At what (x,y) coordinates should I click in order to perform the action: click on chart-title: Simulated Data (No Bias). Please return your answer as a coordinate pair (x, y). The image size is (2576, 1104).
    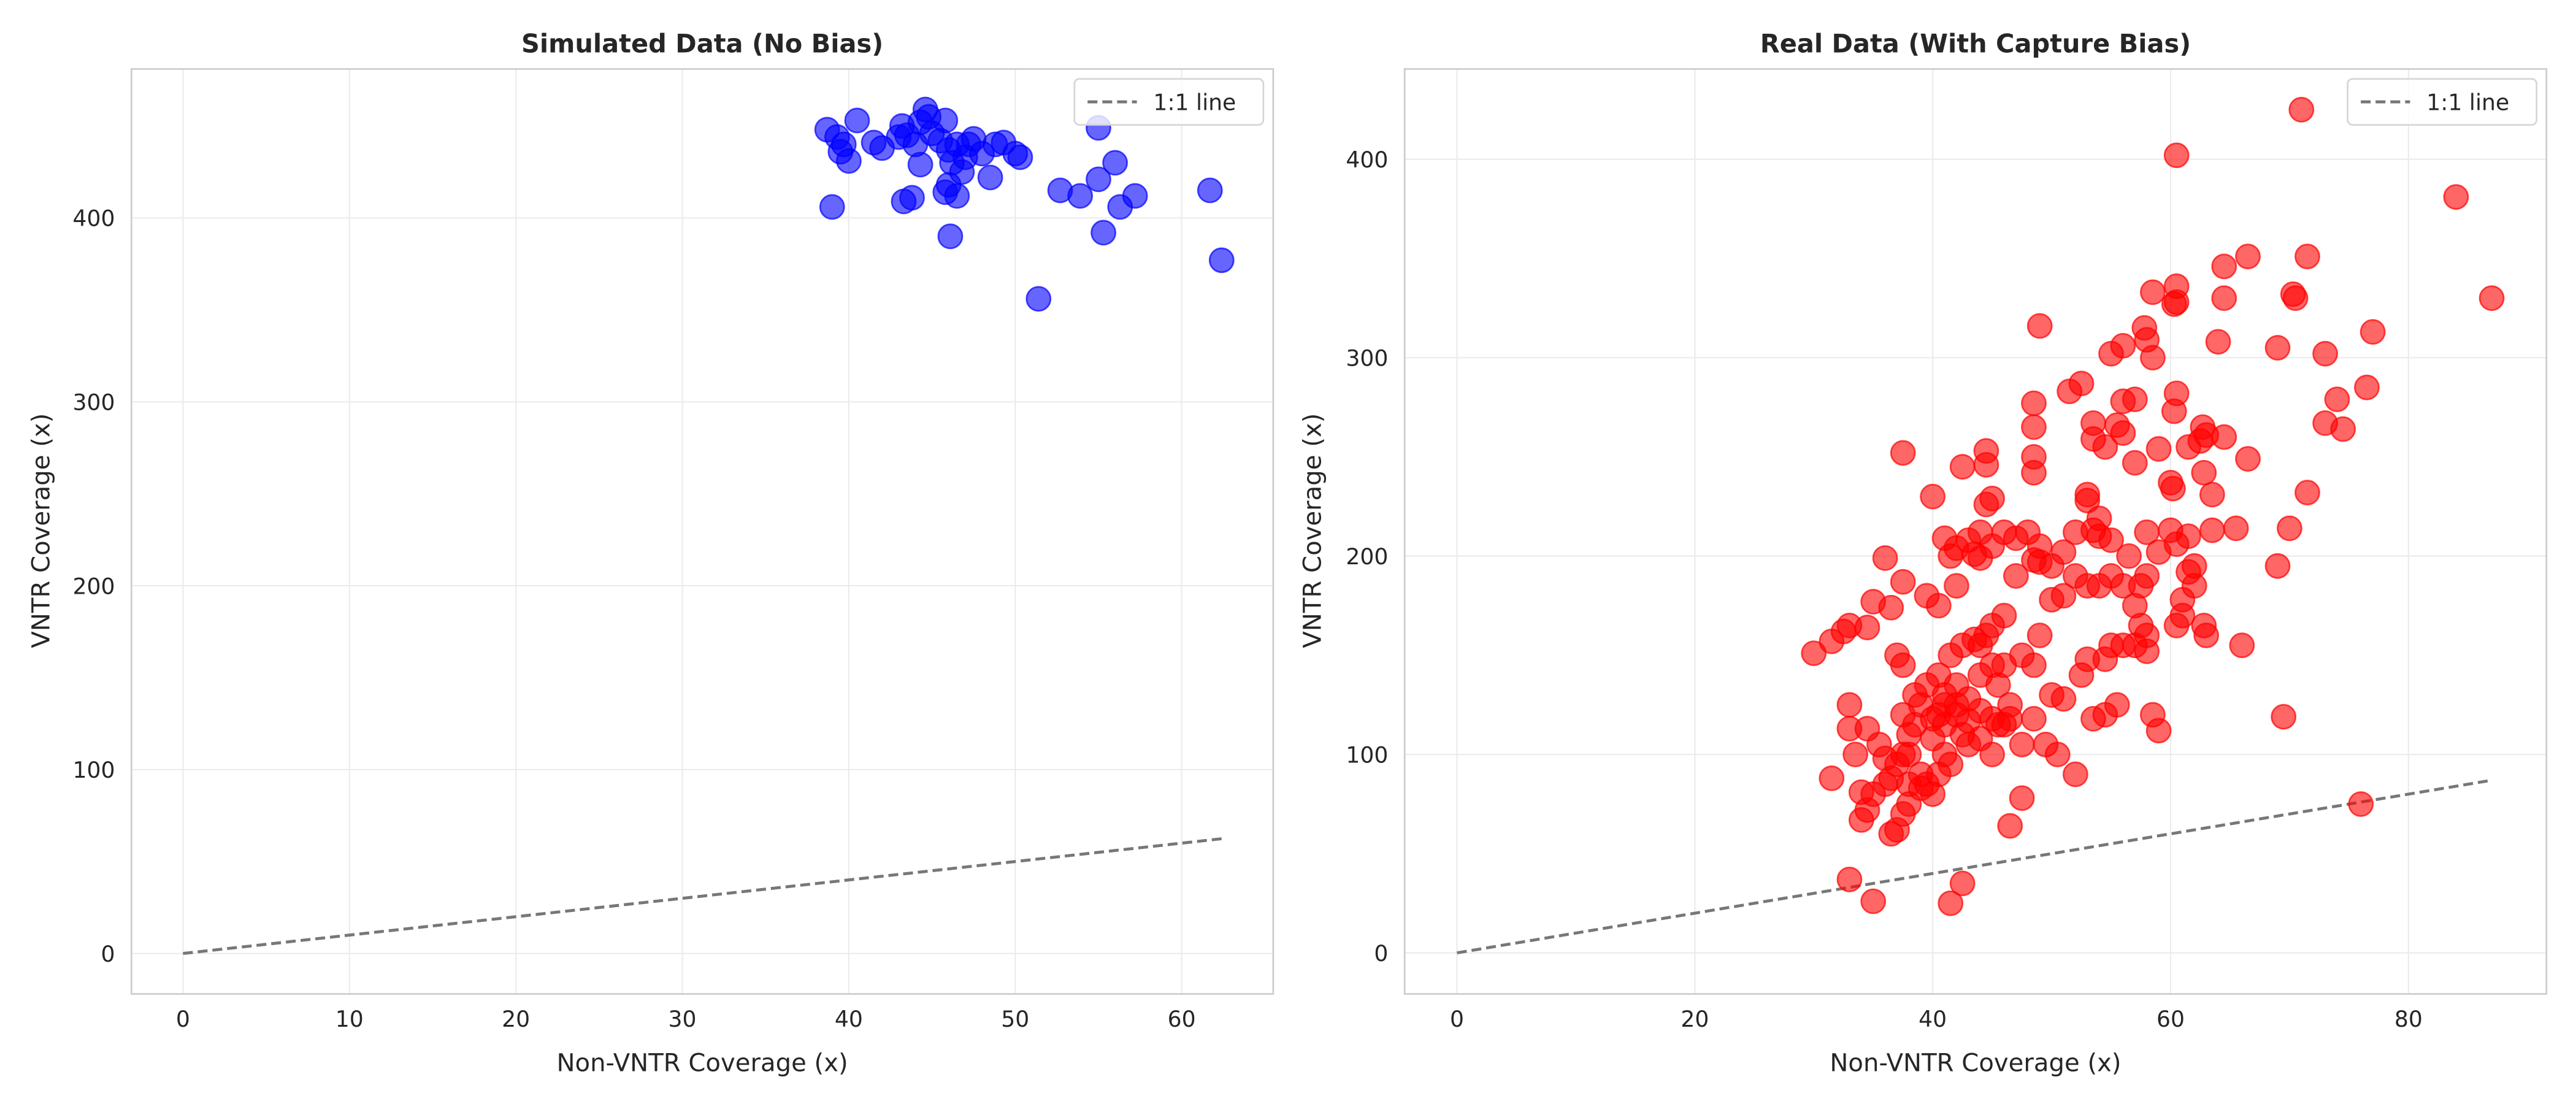
    Looking at the image, I should click on (702, 44).